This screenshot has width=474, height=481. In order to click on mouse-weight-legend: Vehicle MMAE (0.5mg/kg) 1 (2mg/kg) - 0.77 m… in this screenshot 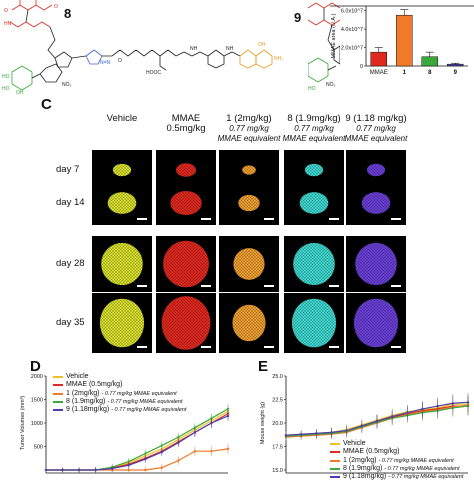, I will do `click(396, 460)`.